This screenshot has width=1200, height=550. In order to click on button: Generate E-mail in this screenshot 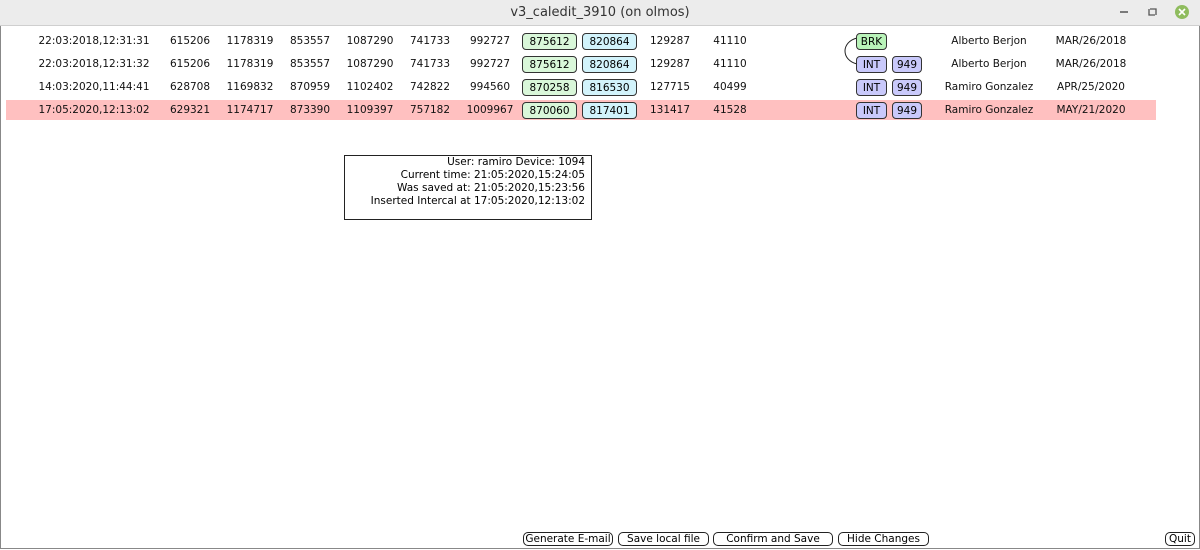, I will do `click(568, 539)`.